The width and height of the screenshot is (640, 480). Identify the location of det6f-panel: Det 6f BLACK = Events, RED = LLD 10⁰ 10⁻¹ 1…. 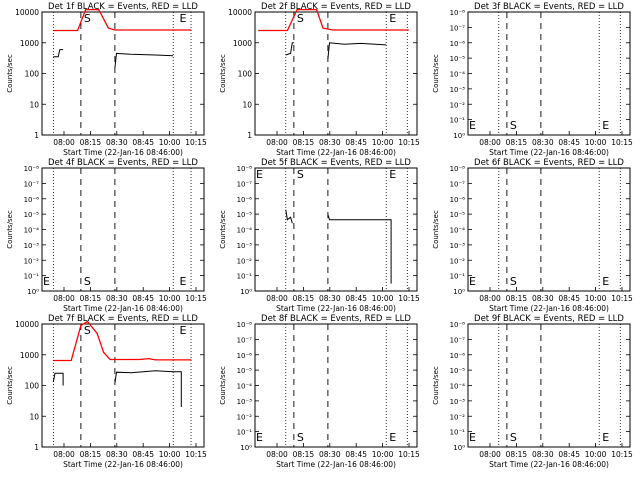
(532, 235).